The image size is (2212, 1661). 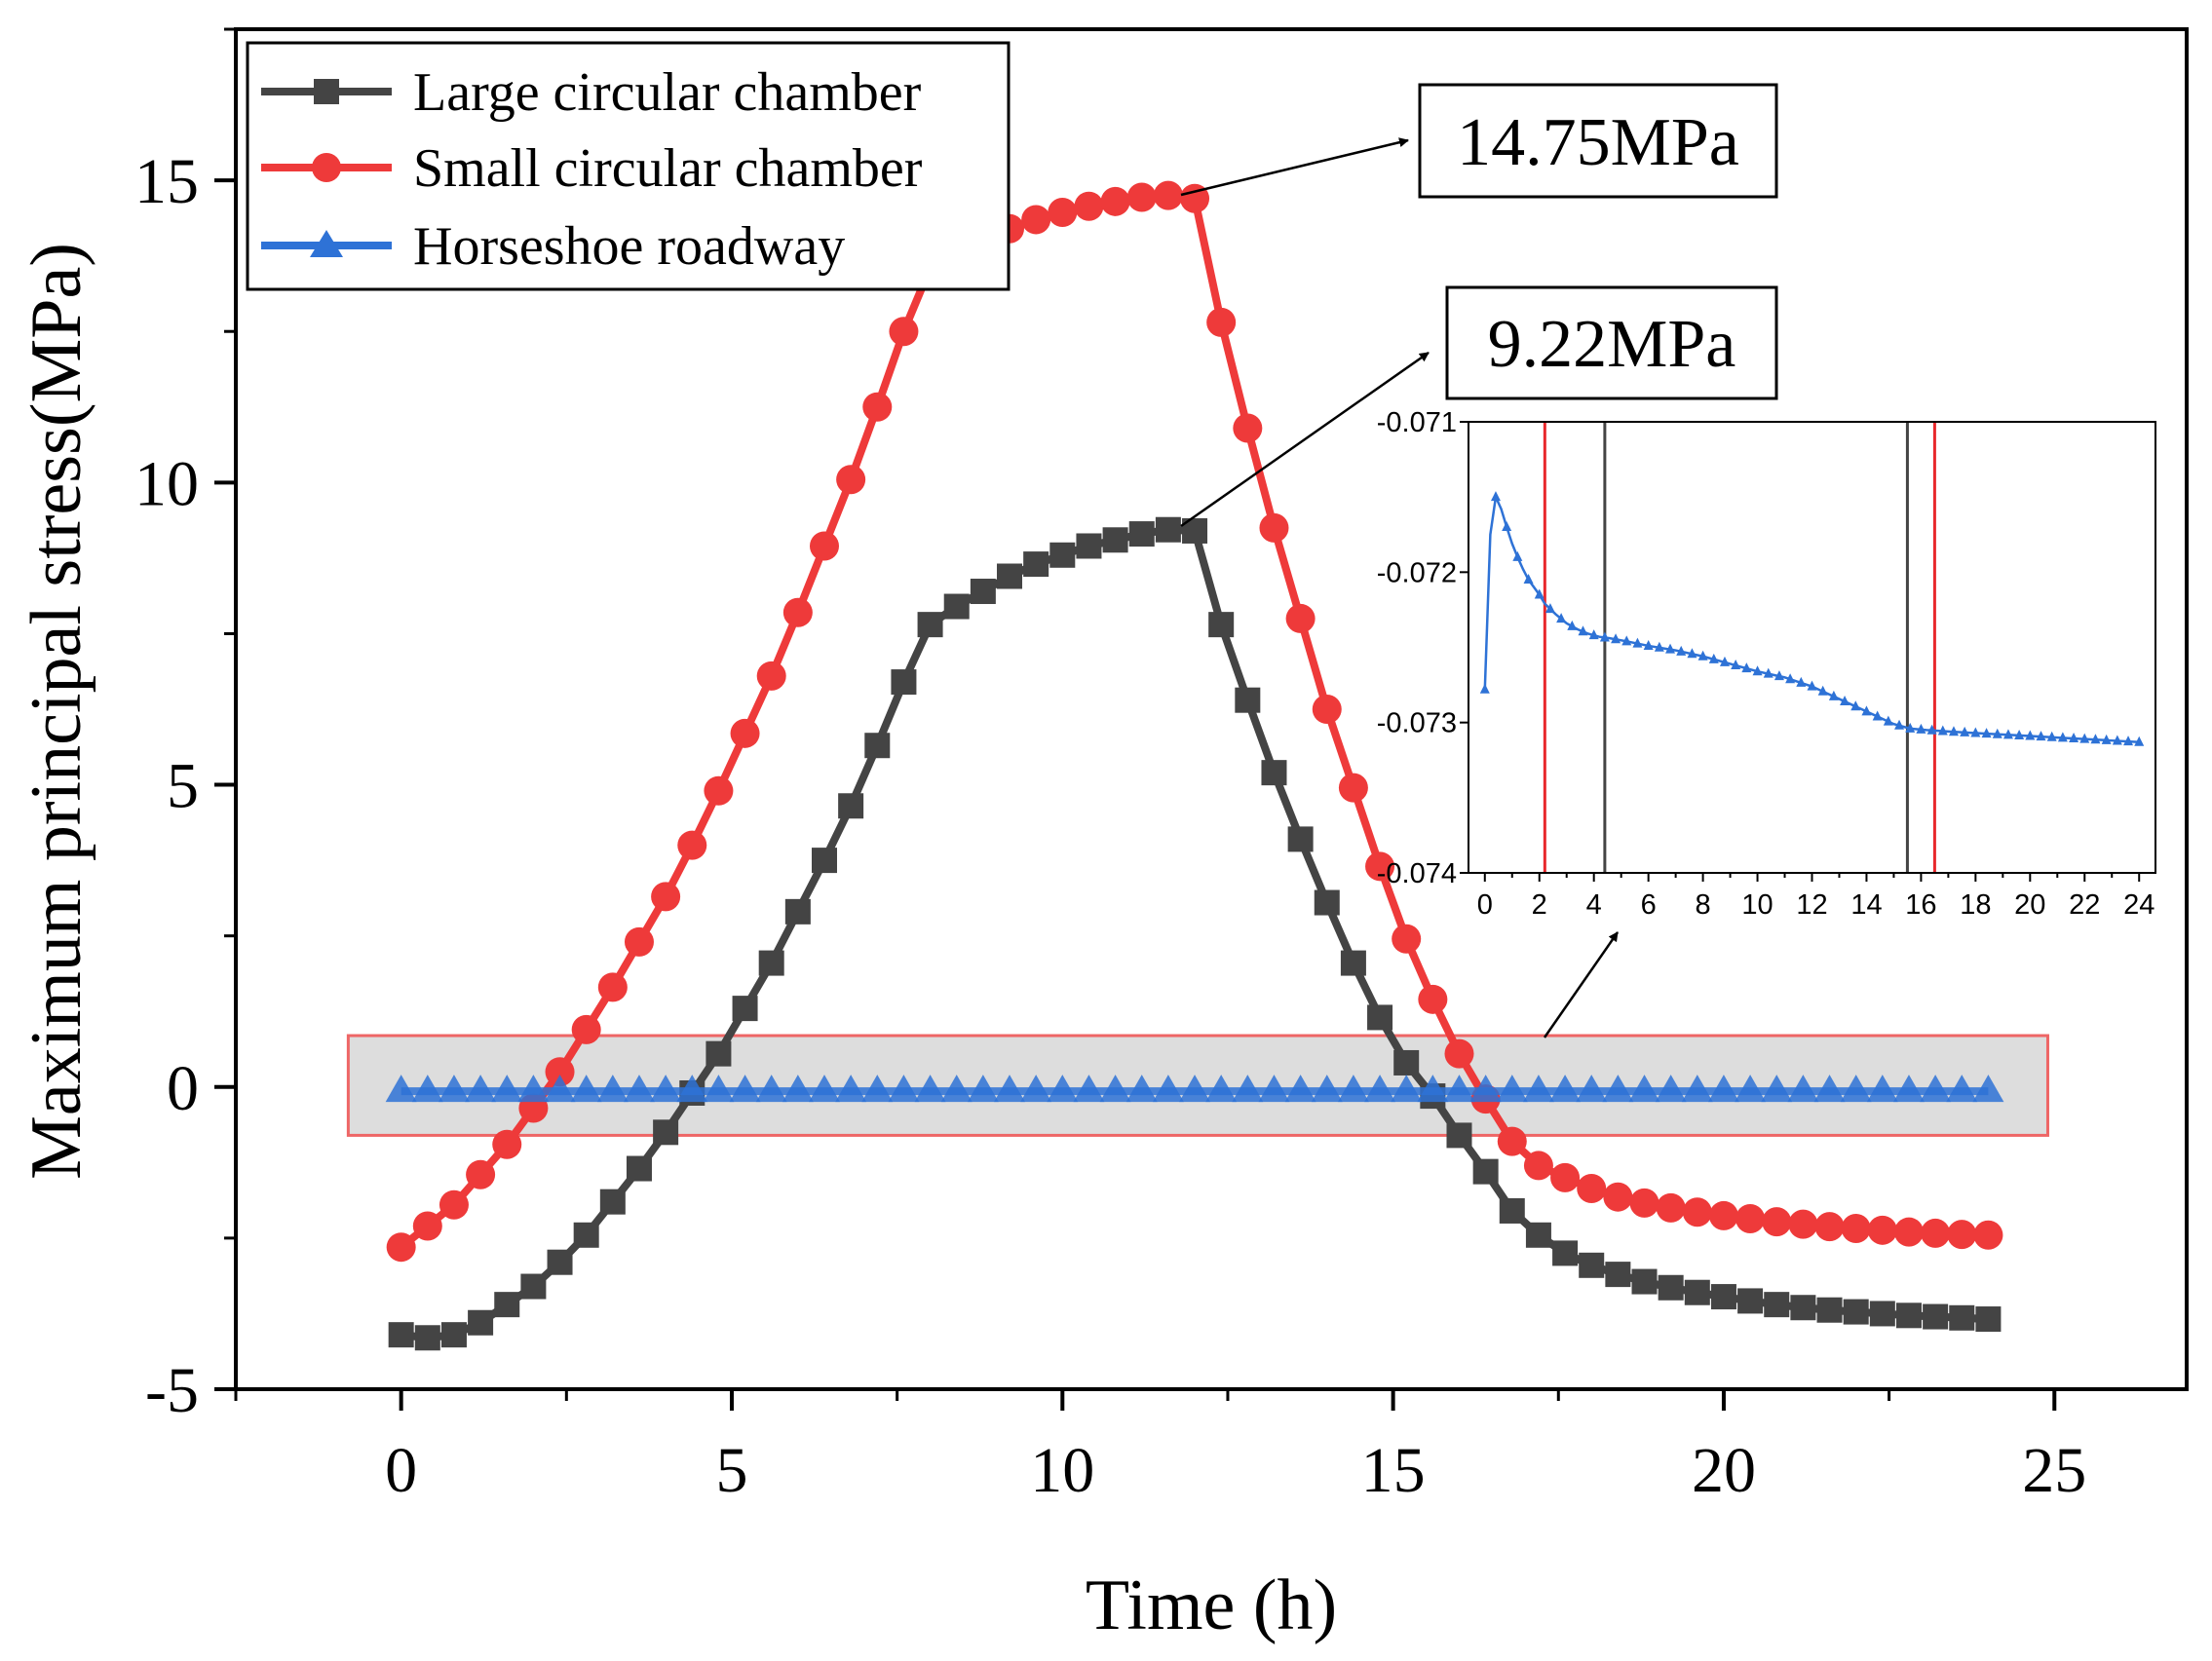 I want to click on legend-marker-horse, so click(x=326, y=243).